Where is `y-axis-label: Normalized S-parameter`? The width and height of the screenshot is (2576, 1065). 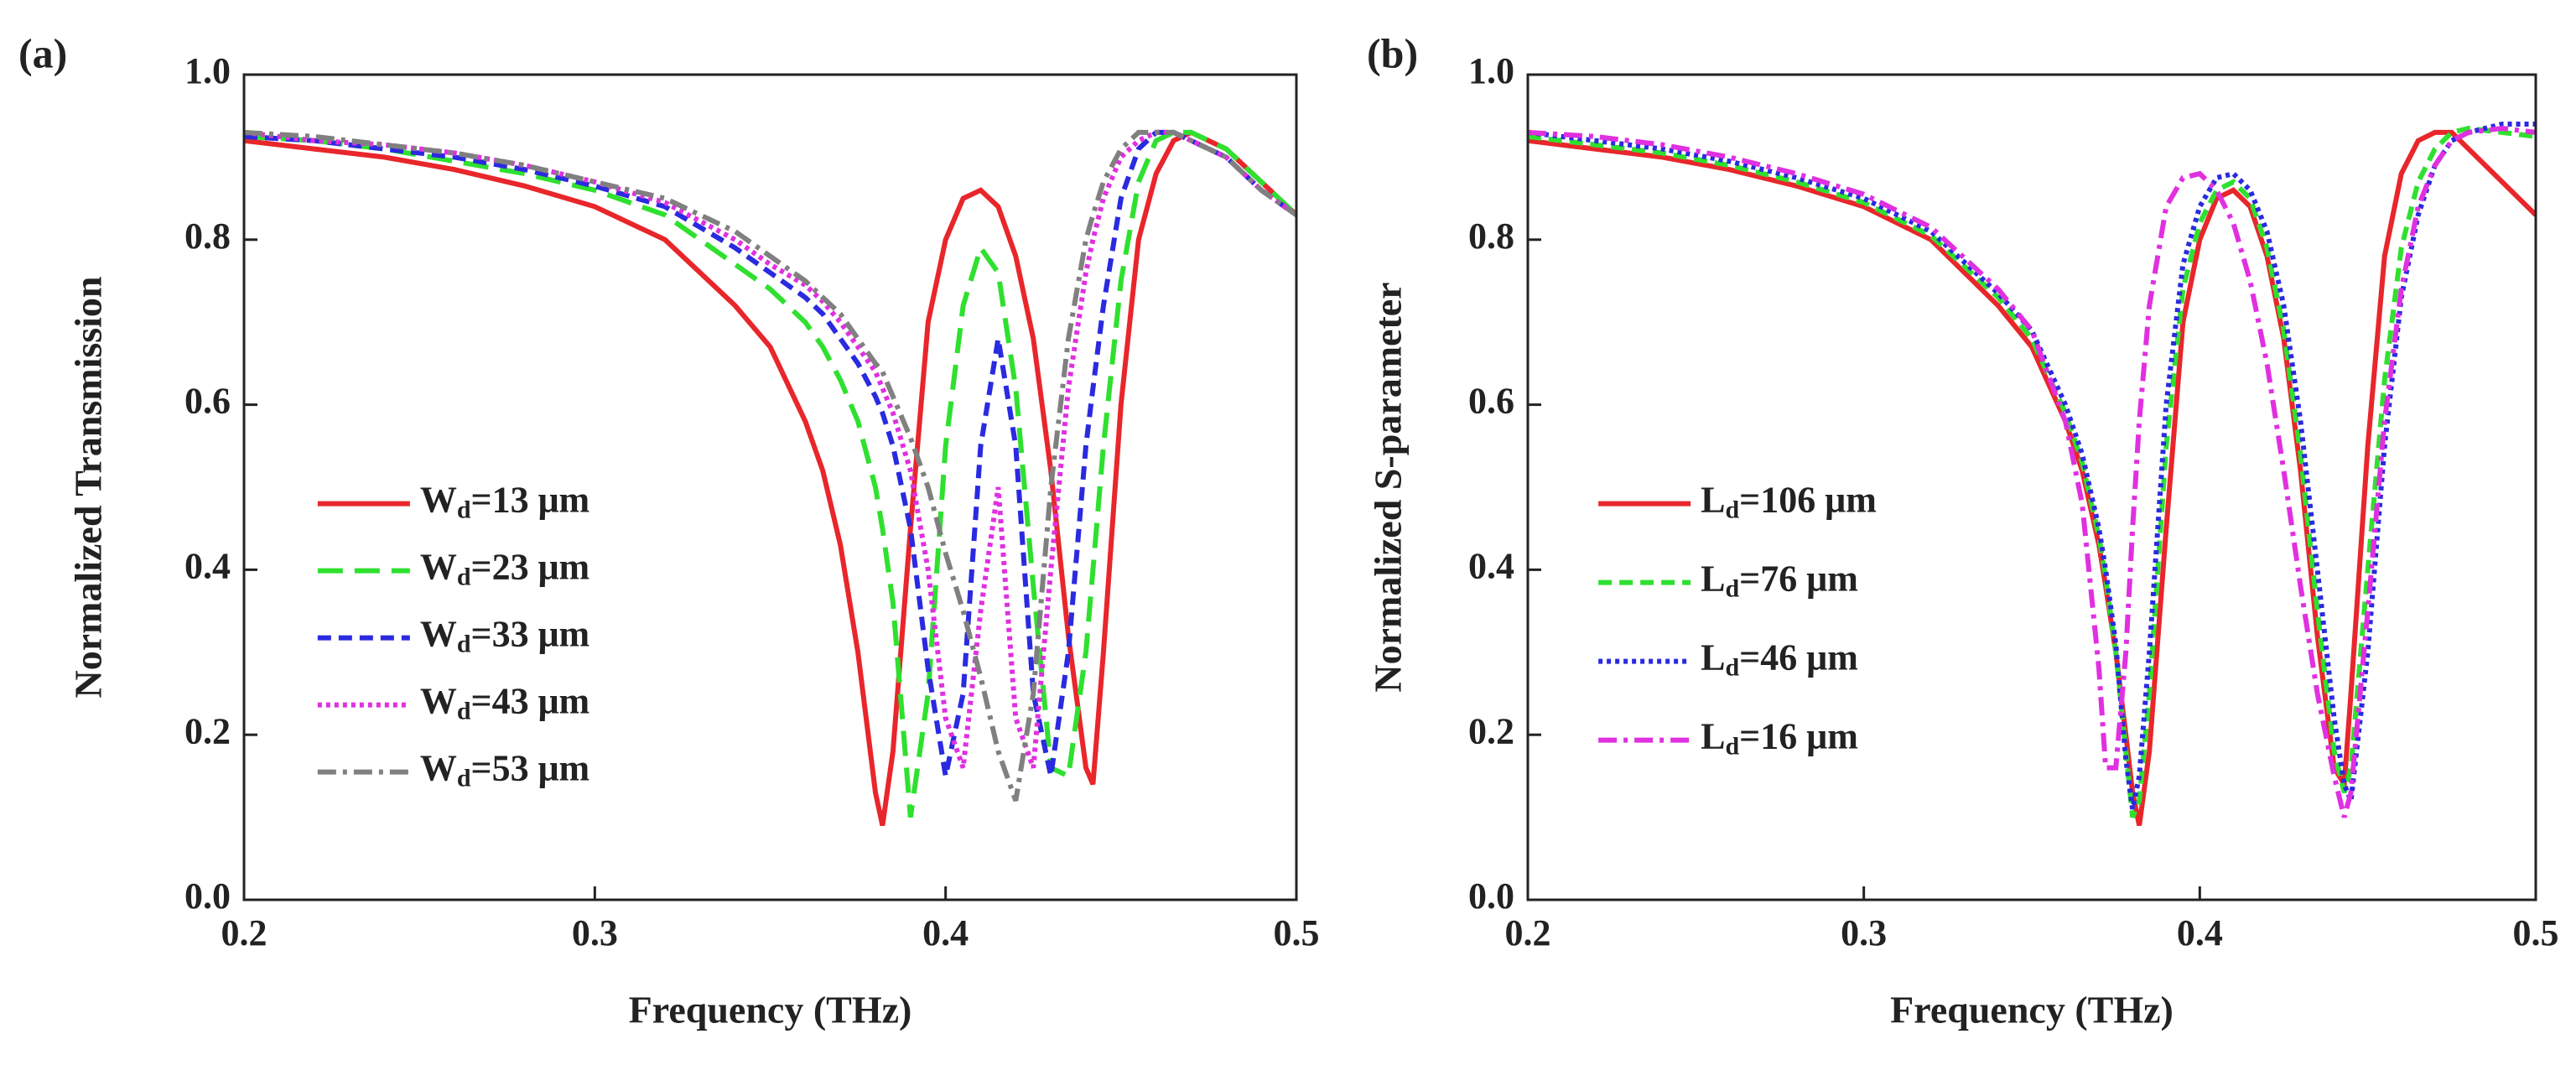
y-axis-label: Normalized S-parameter is located at coordinates (1388, 487).